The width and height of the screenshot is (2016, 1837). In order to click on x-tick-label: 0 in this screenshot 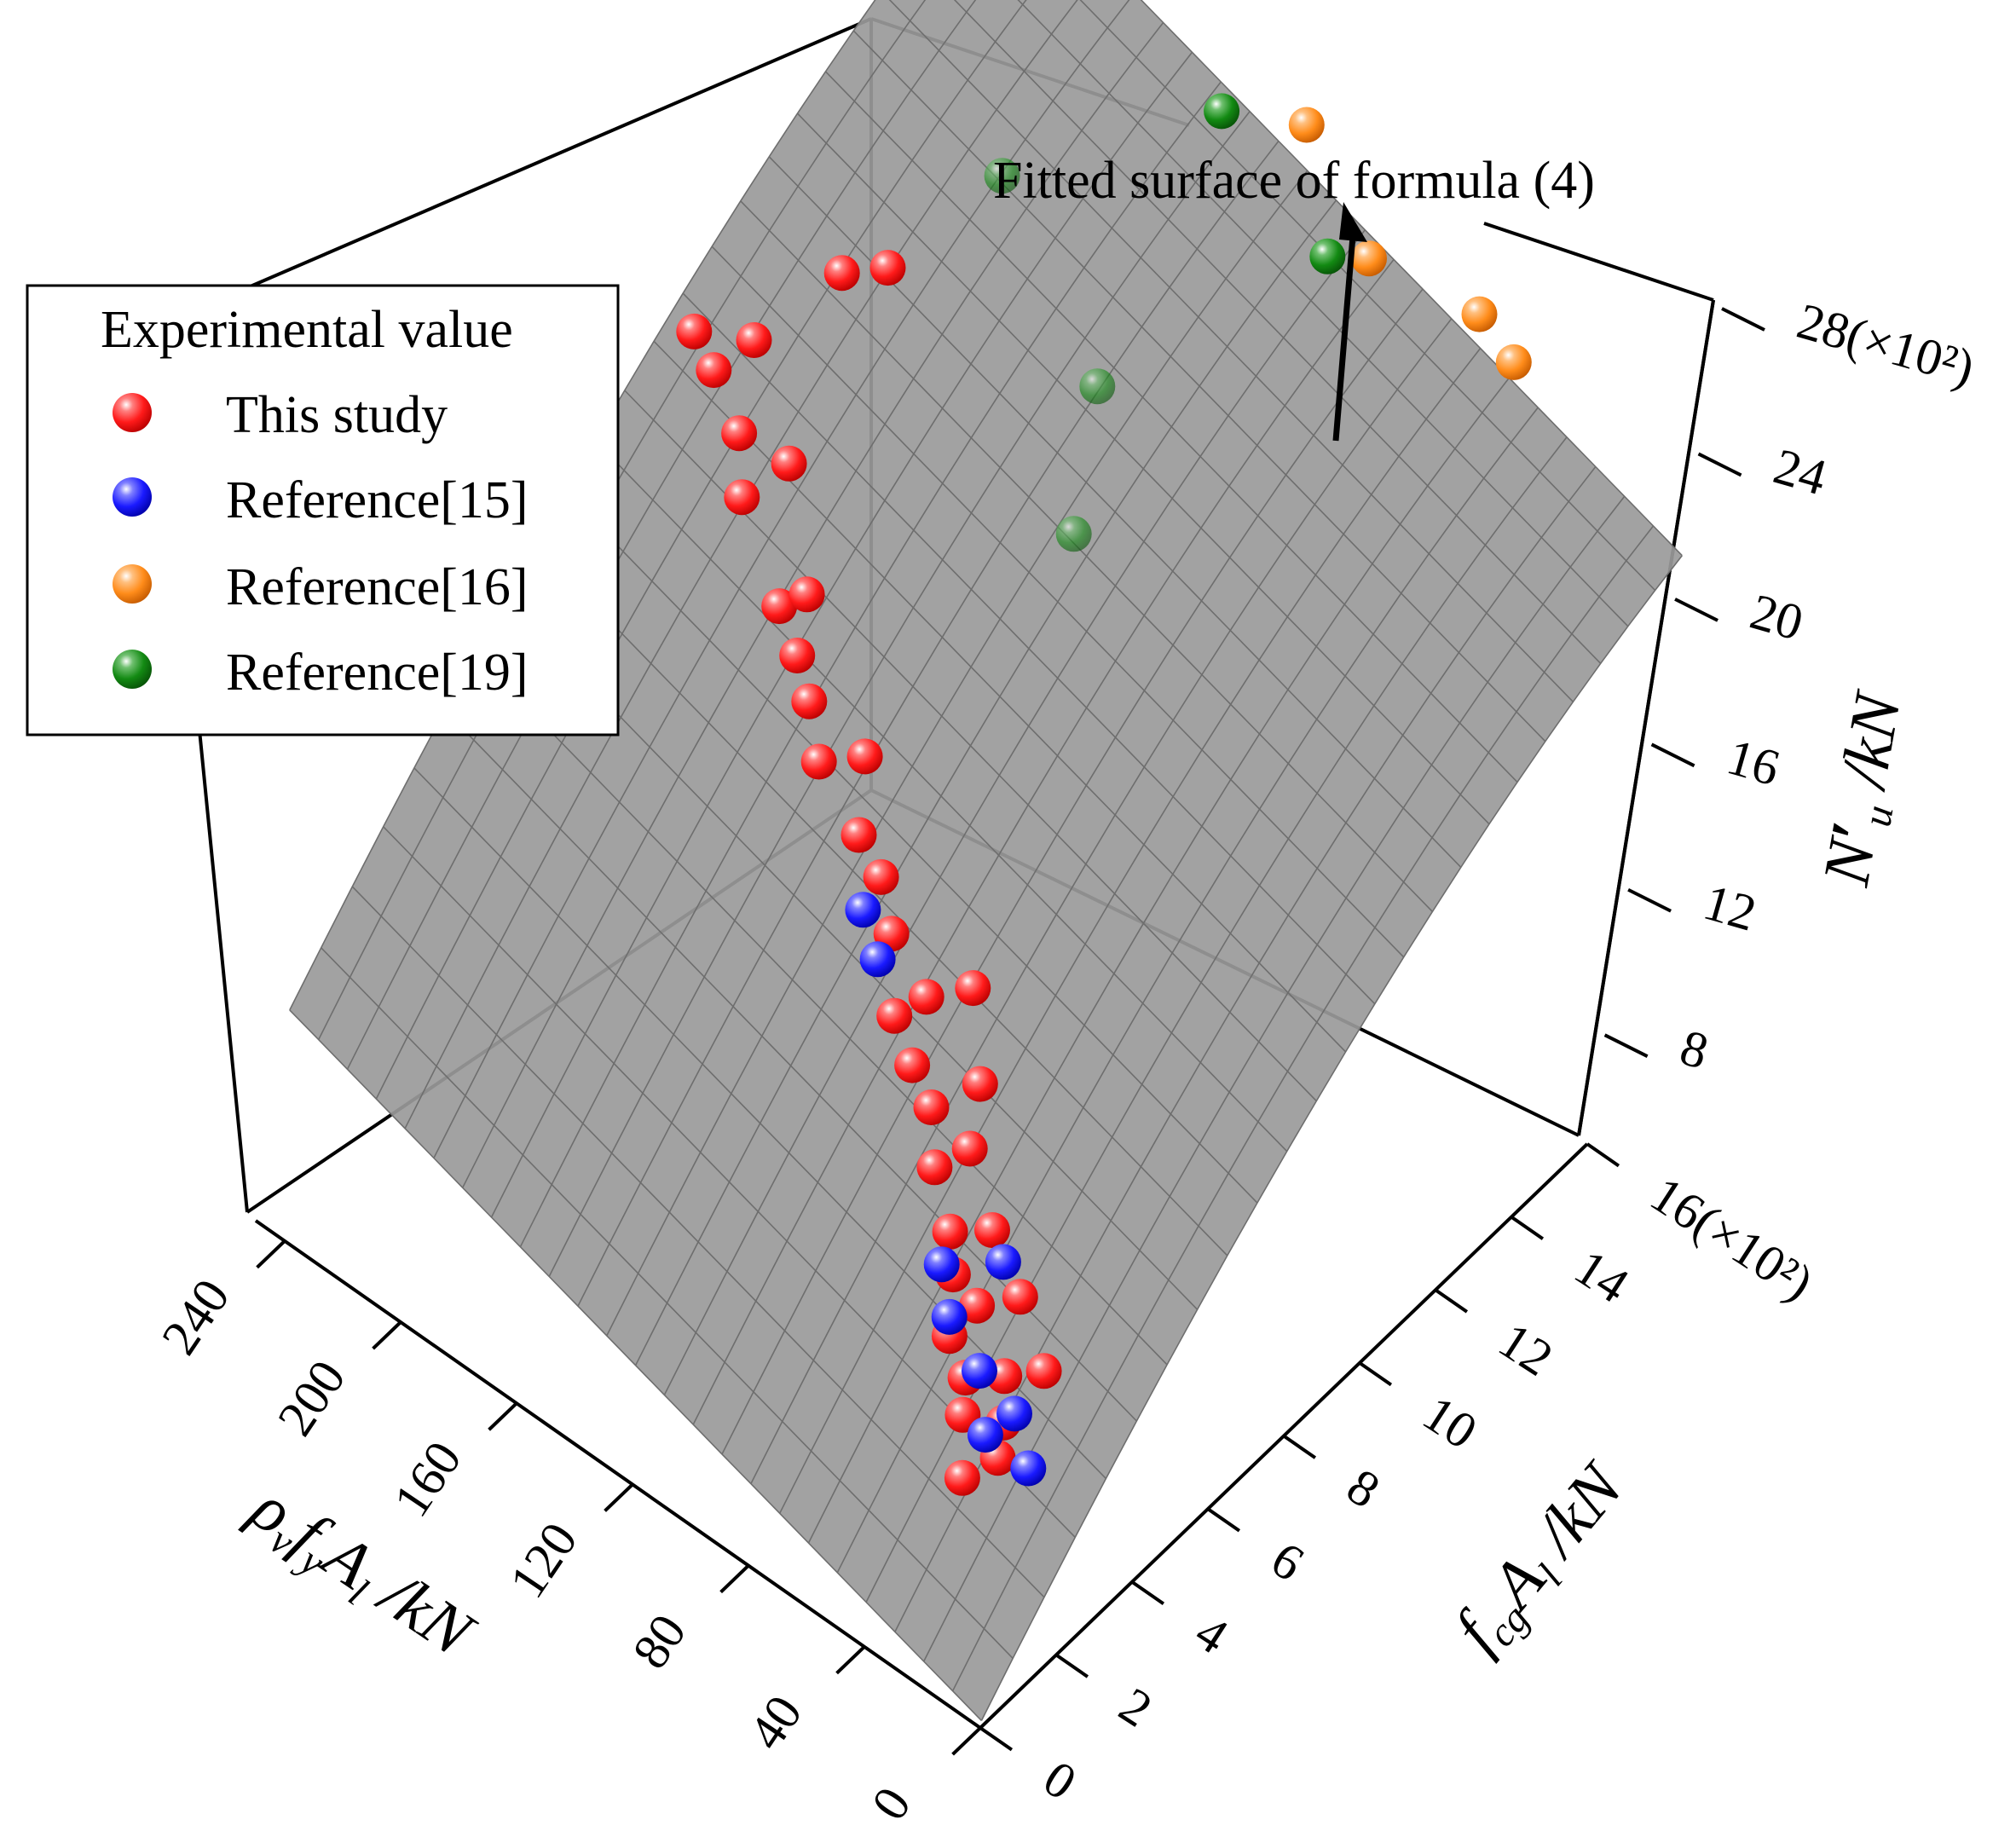, I will do `click(891, 1803)`.